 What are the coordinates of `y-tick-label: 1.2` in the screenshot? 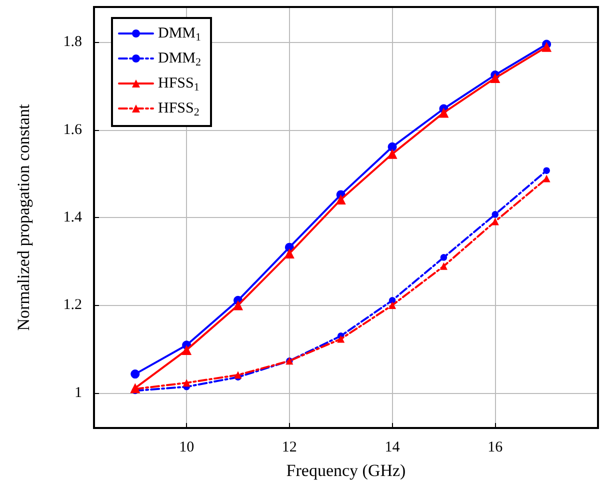 It's located at (72, 305).